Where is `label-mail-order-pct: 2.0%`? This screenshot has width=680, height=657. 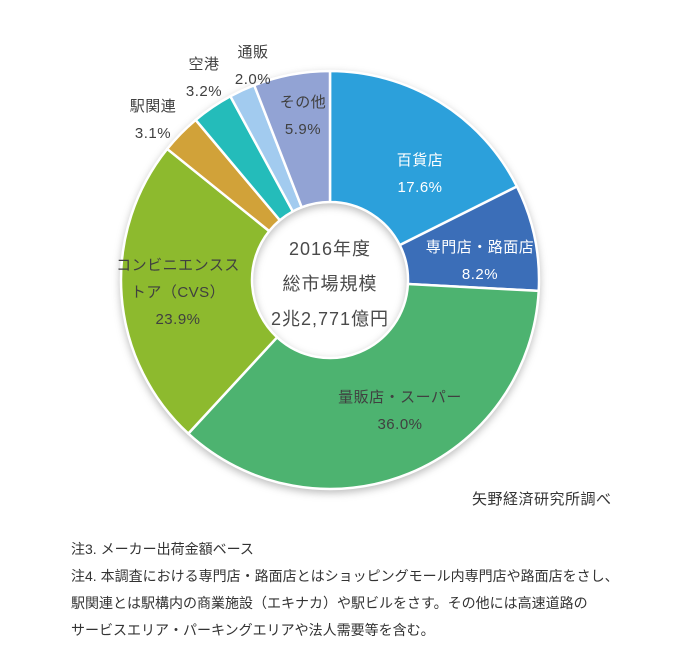
label-mail-order-pct: 2.0% is located at coordinates (253, 79).